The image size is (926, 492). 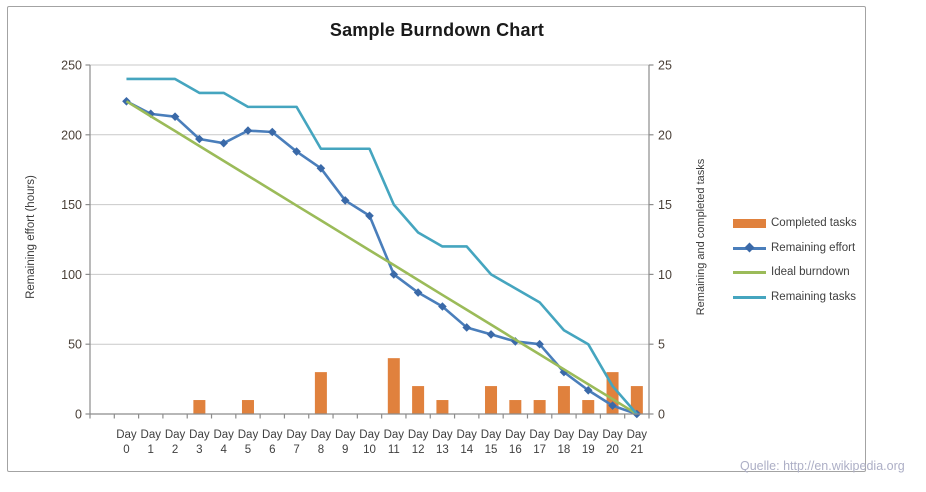 I want to click on legend-item-remaining-effort: Remaining effort, so click(x=795, y=248).